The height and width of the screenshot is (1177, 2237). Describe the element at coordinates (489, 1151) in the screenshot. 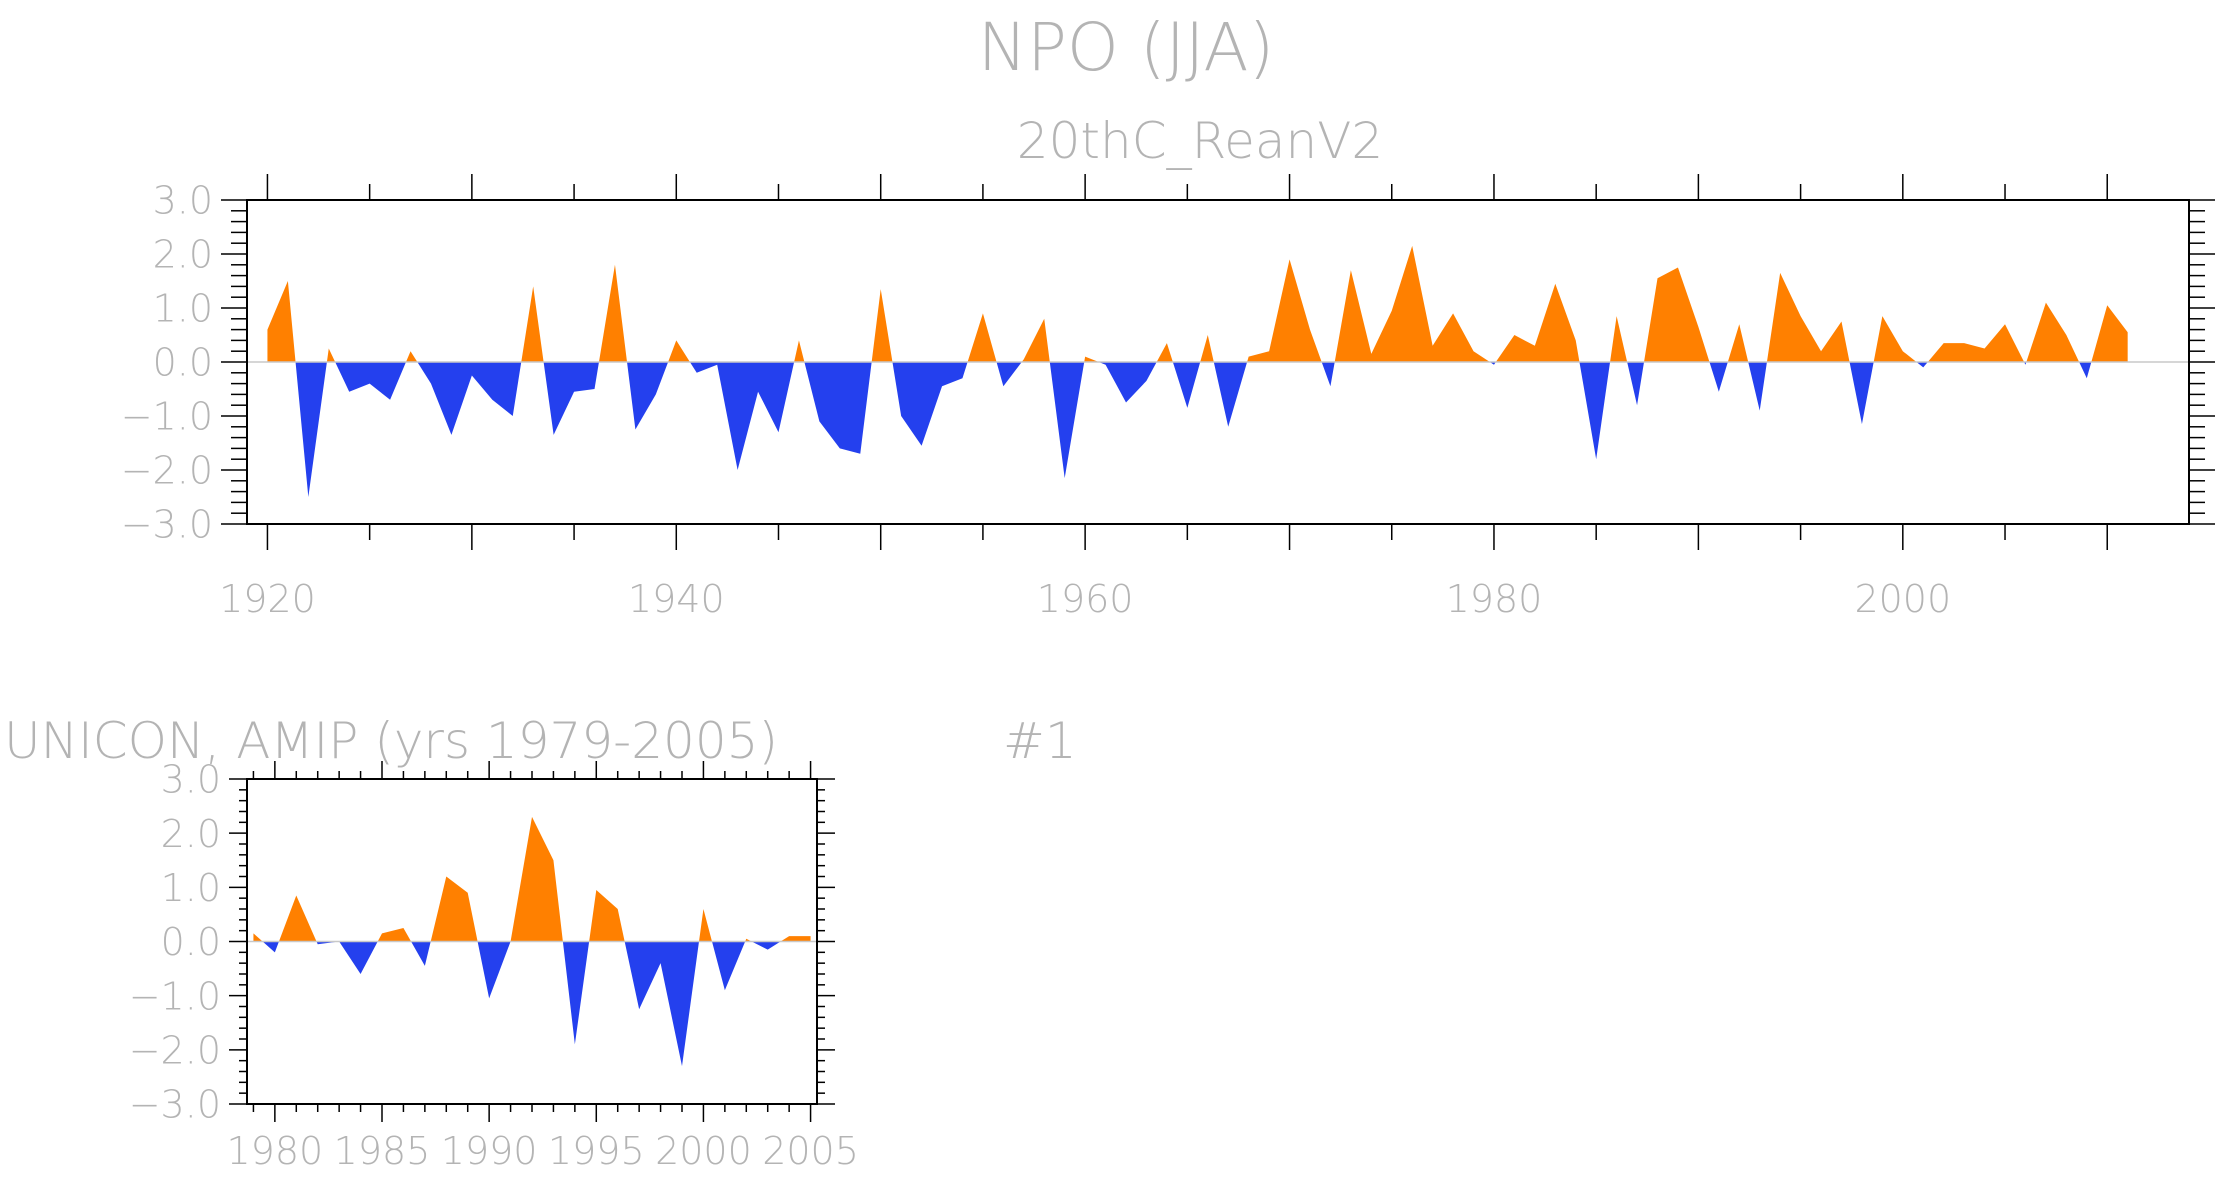

I see `x-tick-label: 1990` at that location.